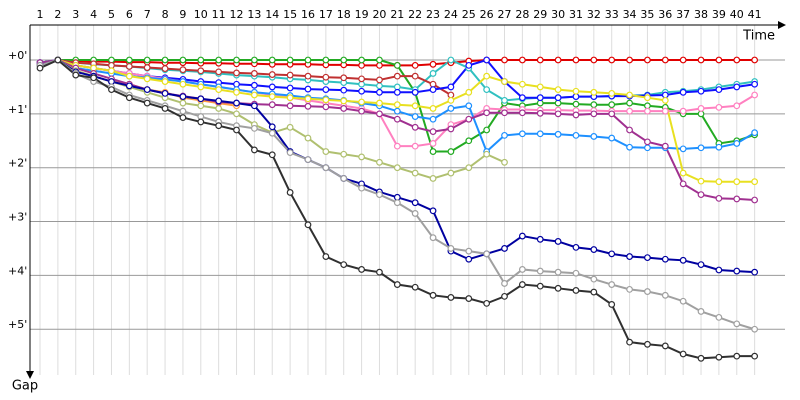 This screenshot has height=400, width=800. I want to click on x-tick-label: 13, so click(254, 14).